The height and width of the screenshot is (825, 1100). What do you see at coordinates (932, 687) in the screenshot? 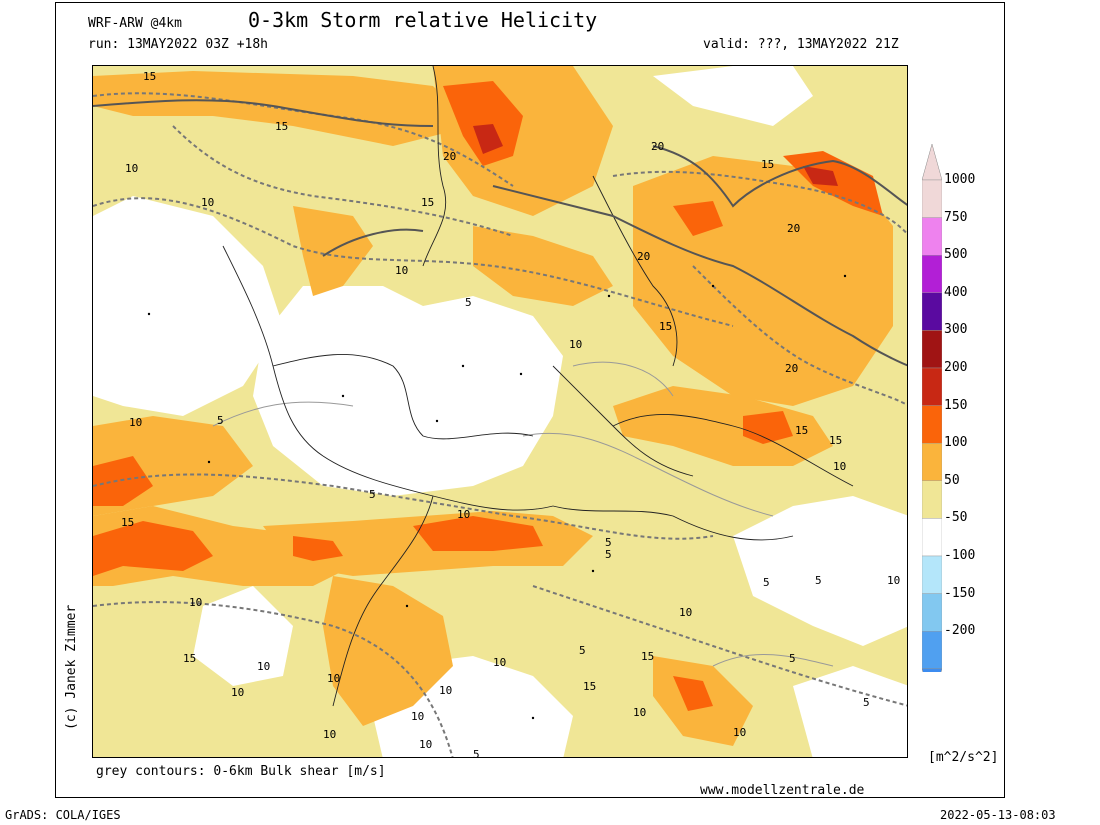
I see `legend-bottom-arrow` at bounding box center [932, 687].